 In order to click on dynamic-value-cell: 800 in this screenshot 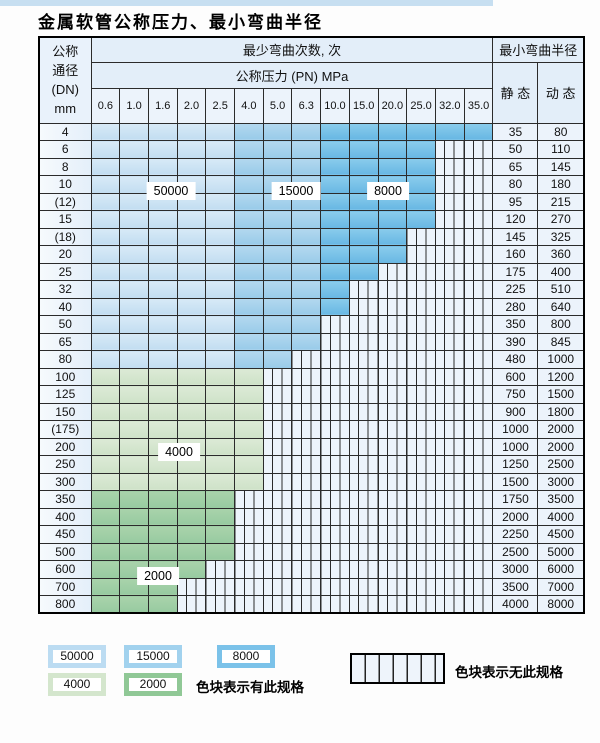, I will do `click(561, 324)`.